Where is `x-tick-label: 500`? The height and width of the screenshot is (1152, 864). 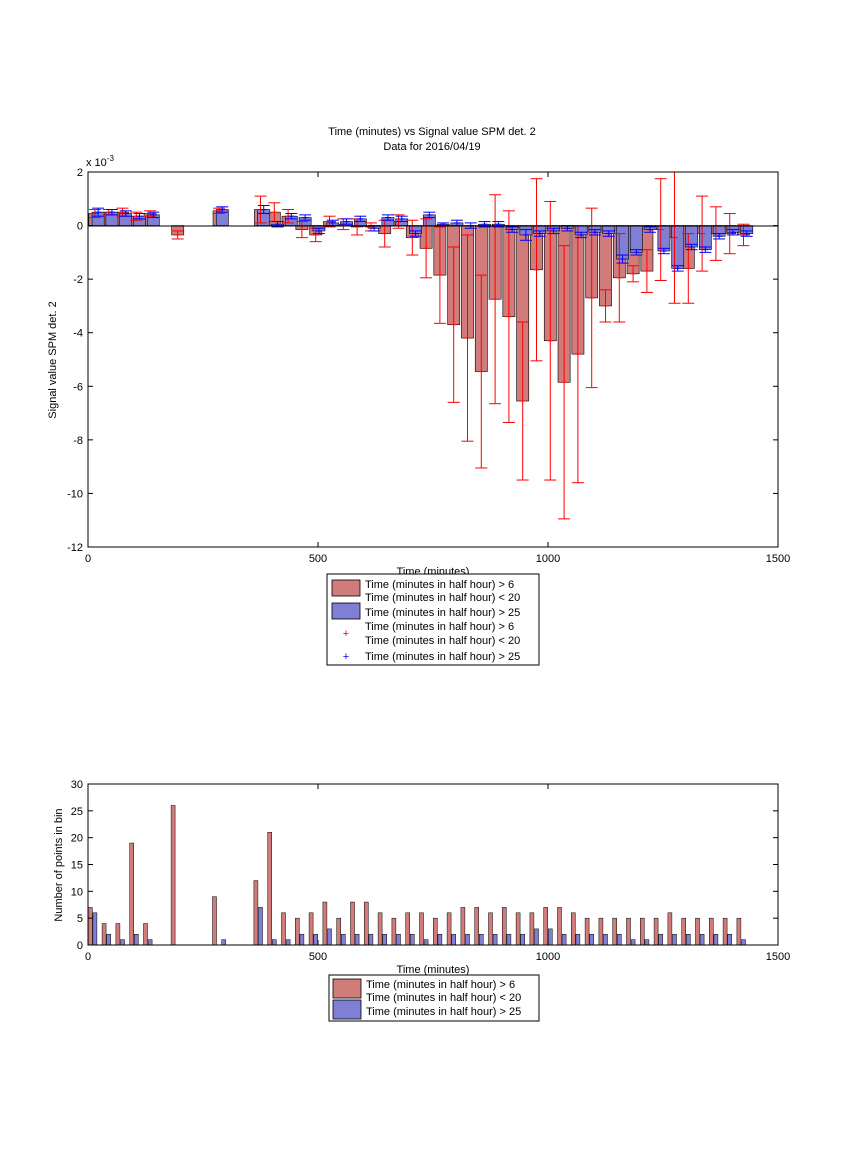
x-tick-label: 500 is located at coordinates (318, 957).